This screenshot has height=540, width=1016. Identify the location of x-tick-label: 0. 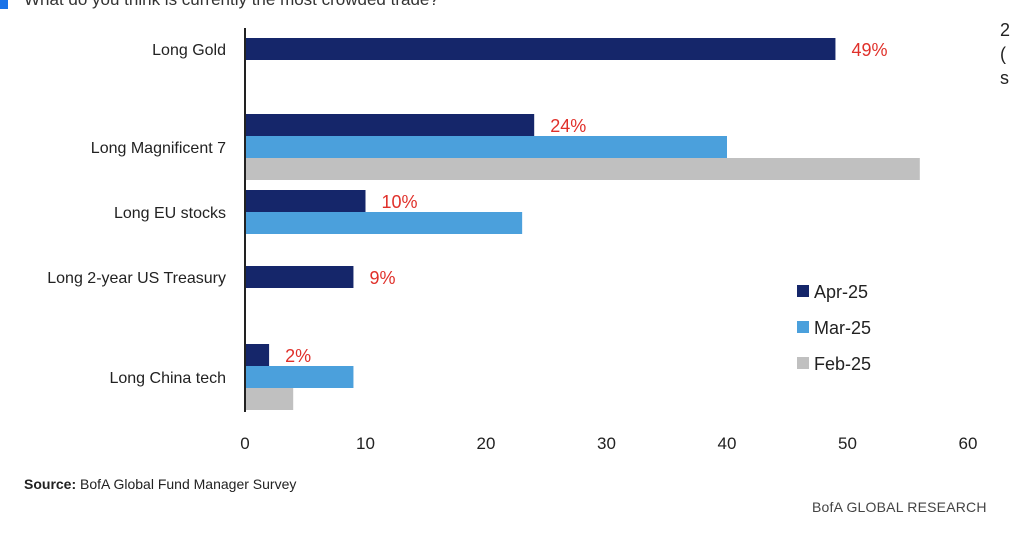
(244, 443).